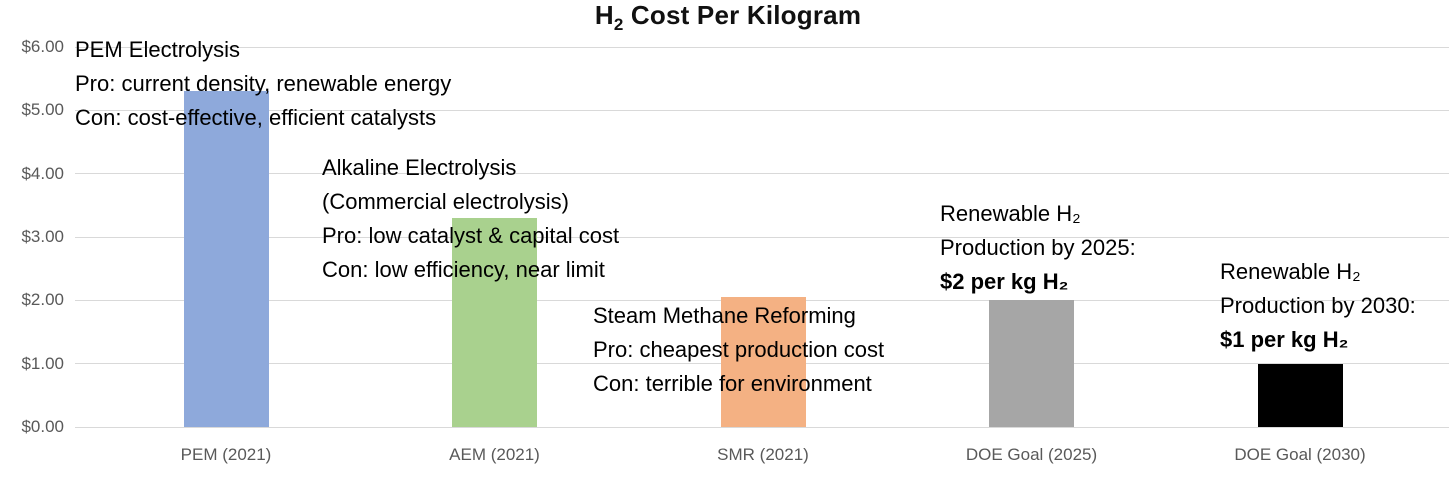 This screenshot has height=488, width=1456. What do you see at coordinates (724, 315) in the screenshot?
I see `annotation-line: Steam Methane Reforming` at bounding box center [724, 315].